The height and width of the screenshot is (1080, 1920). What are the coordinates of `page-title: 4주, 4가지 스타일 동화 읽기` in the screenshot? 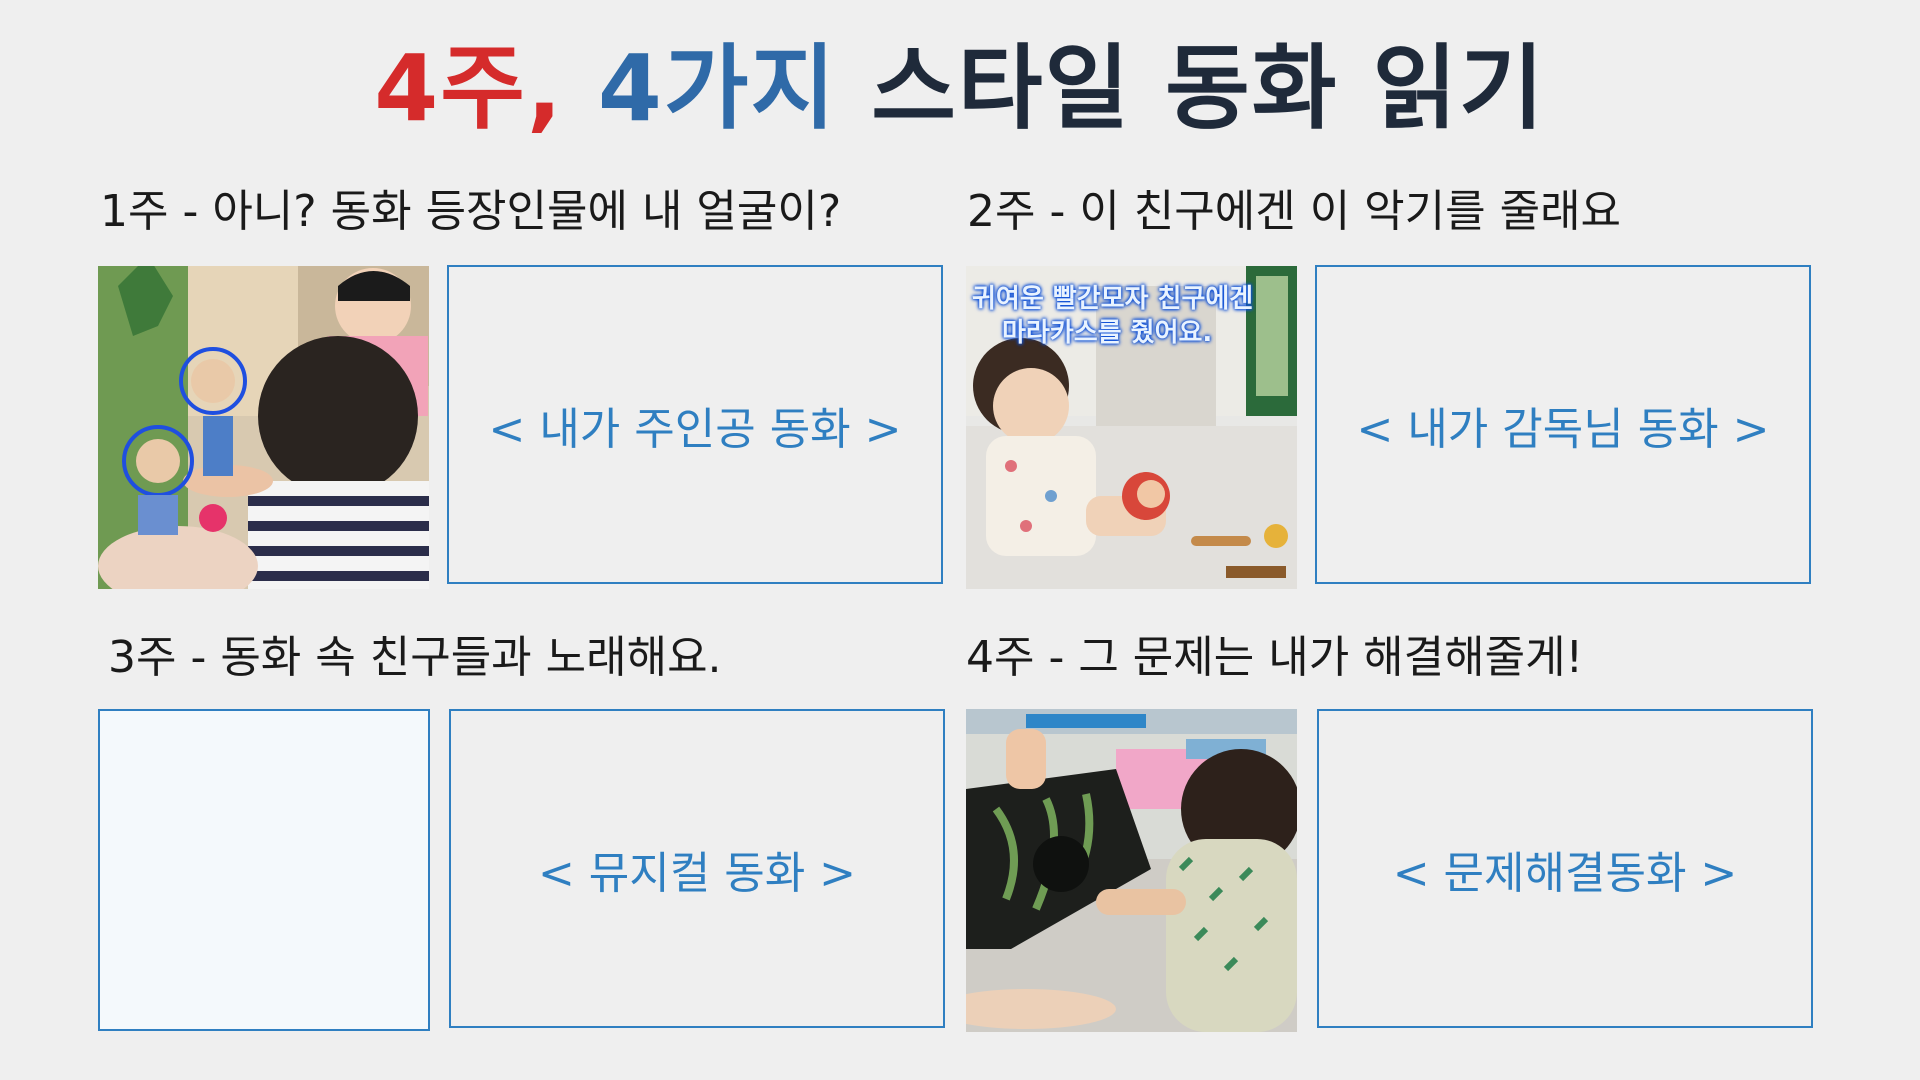 It's located at (960, 89).